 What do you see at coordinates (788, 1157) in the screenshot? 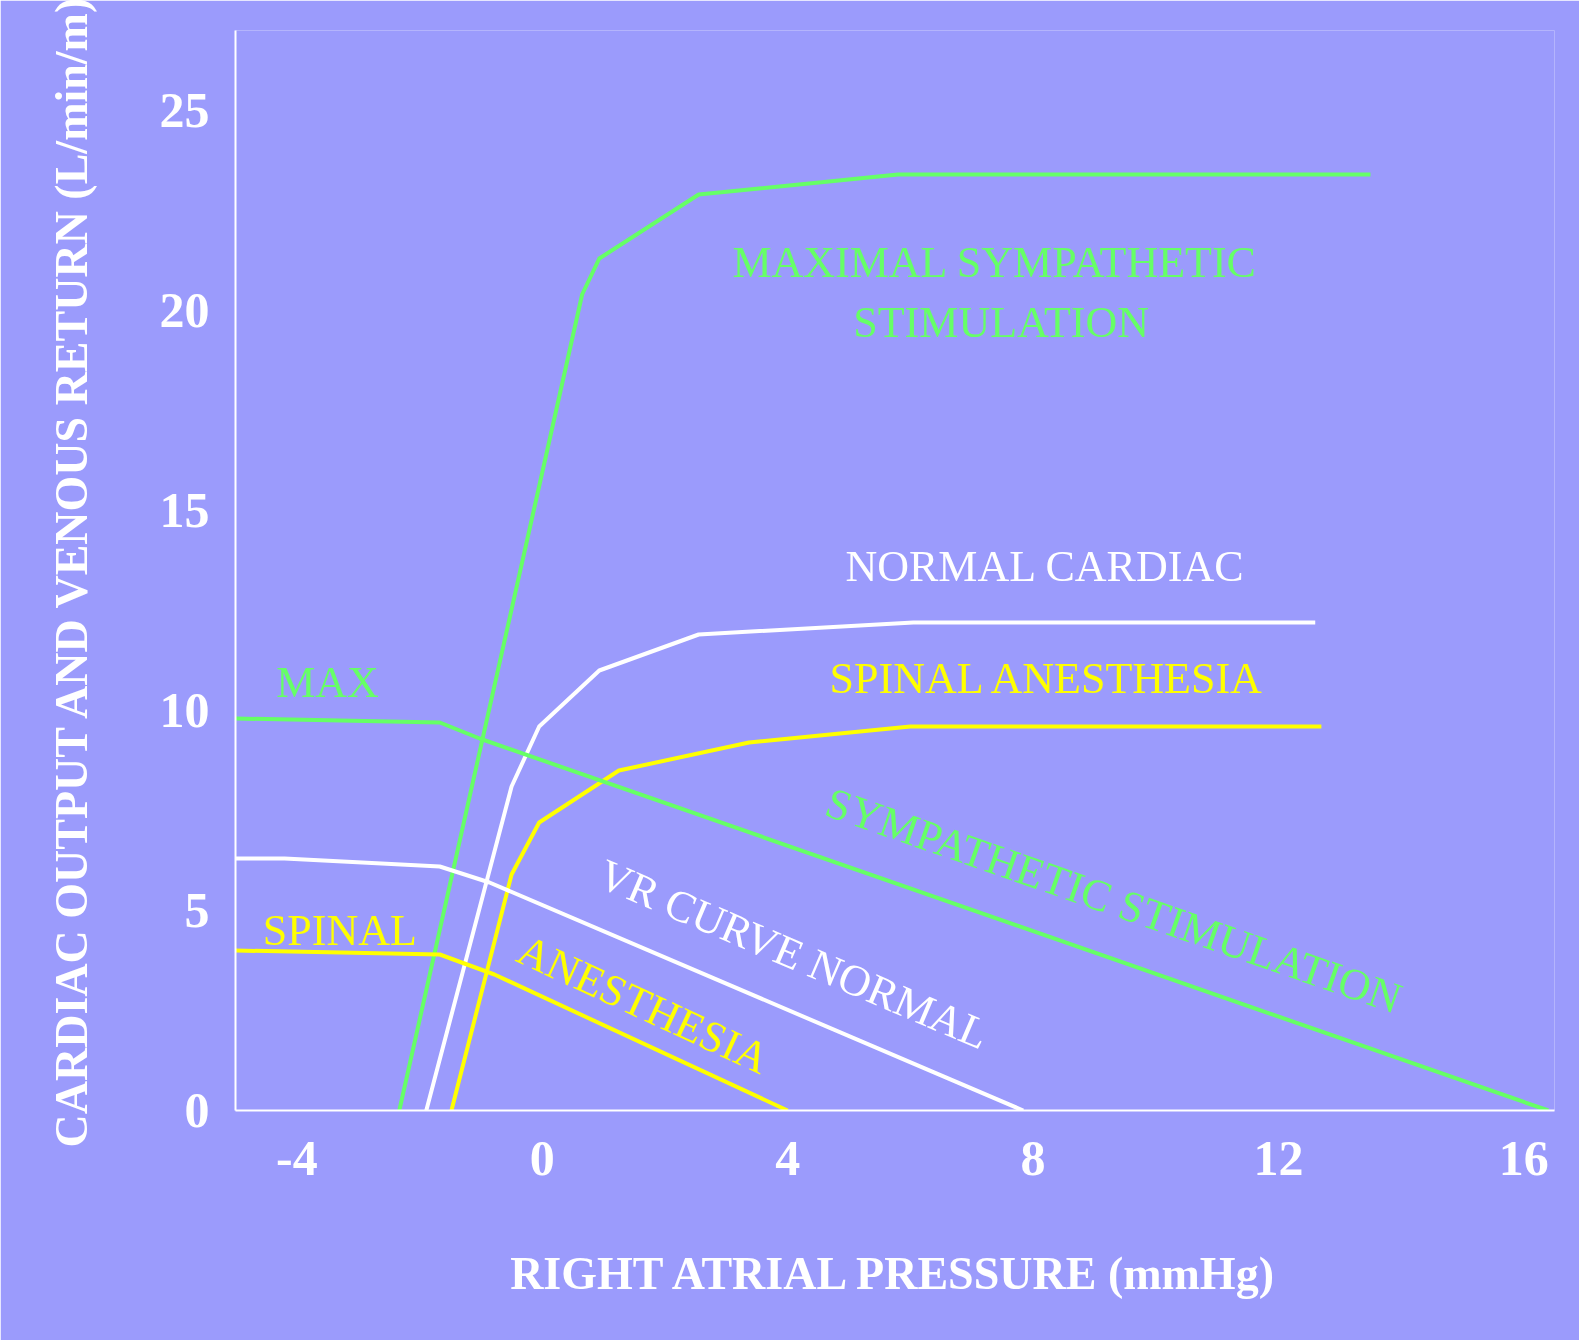
I see `x-tick-label: 4` at bounding box center [788, 1157].